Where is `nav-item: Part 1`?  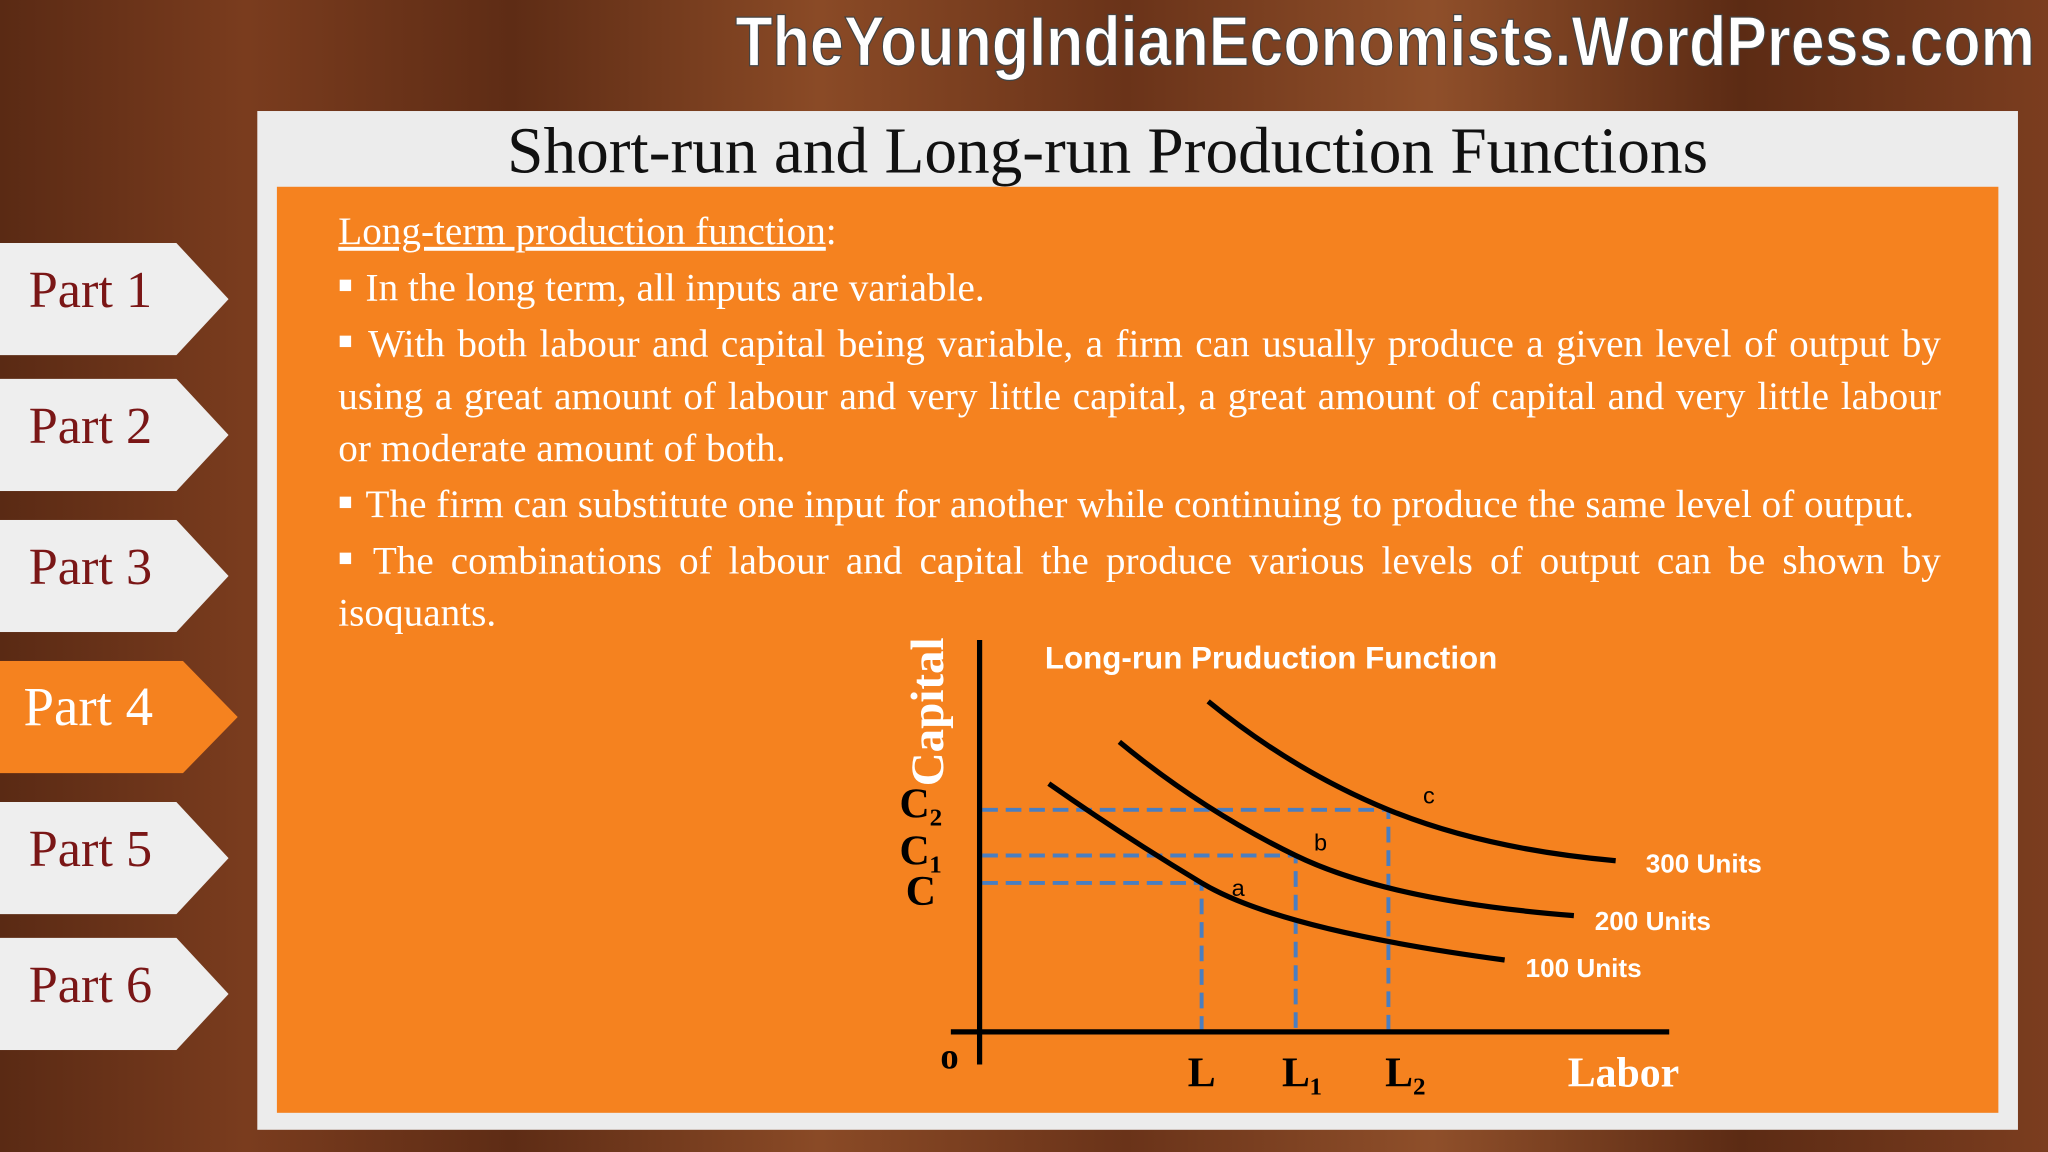
nav-item: Part 1 is located at coordinates (114, 299).